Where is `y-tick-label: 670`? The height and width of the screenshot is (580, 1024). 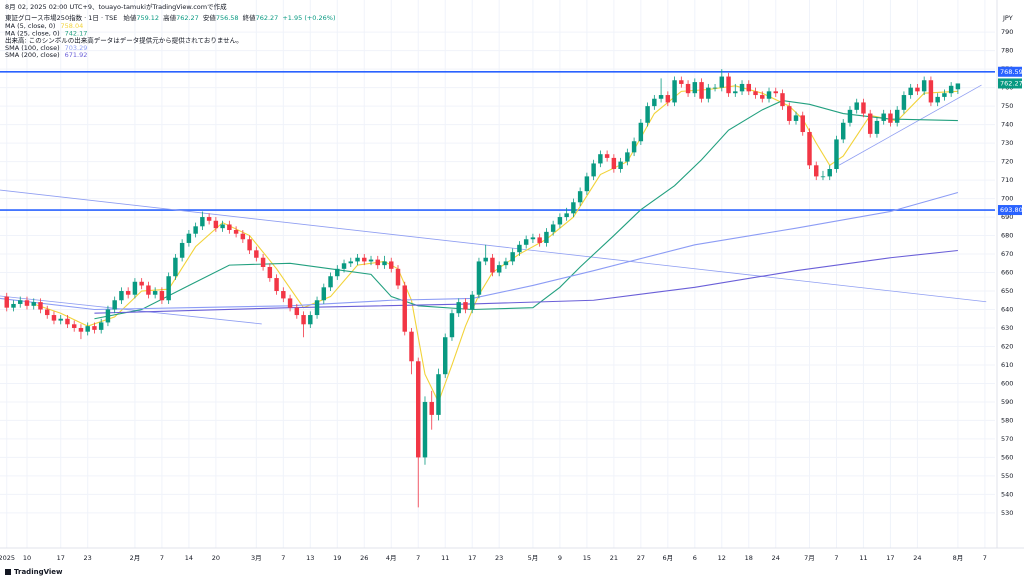 y-tick-label: 670 is located at coordinates (1007, 254).